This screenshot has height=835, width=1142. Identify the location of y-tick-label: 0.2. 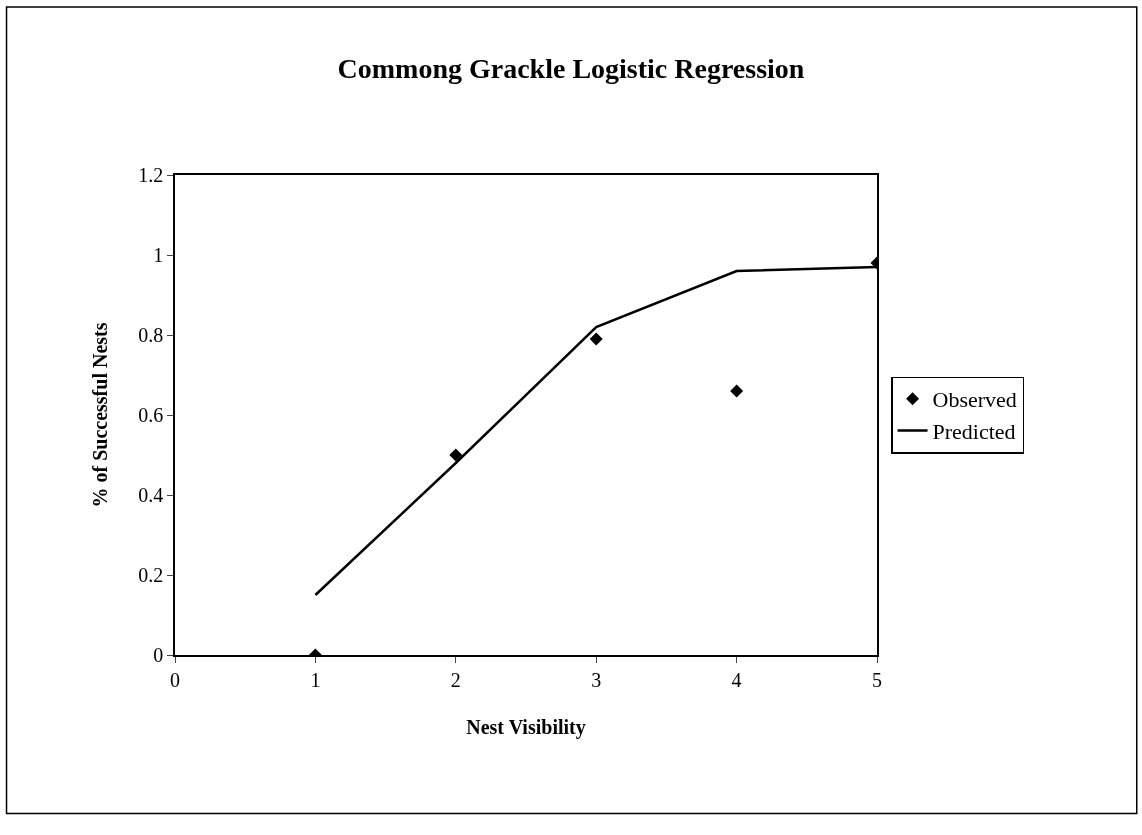
(151, 575).